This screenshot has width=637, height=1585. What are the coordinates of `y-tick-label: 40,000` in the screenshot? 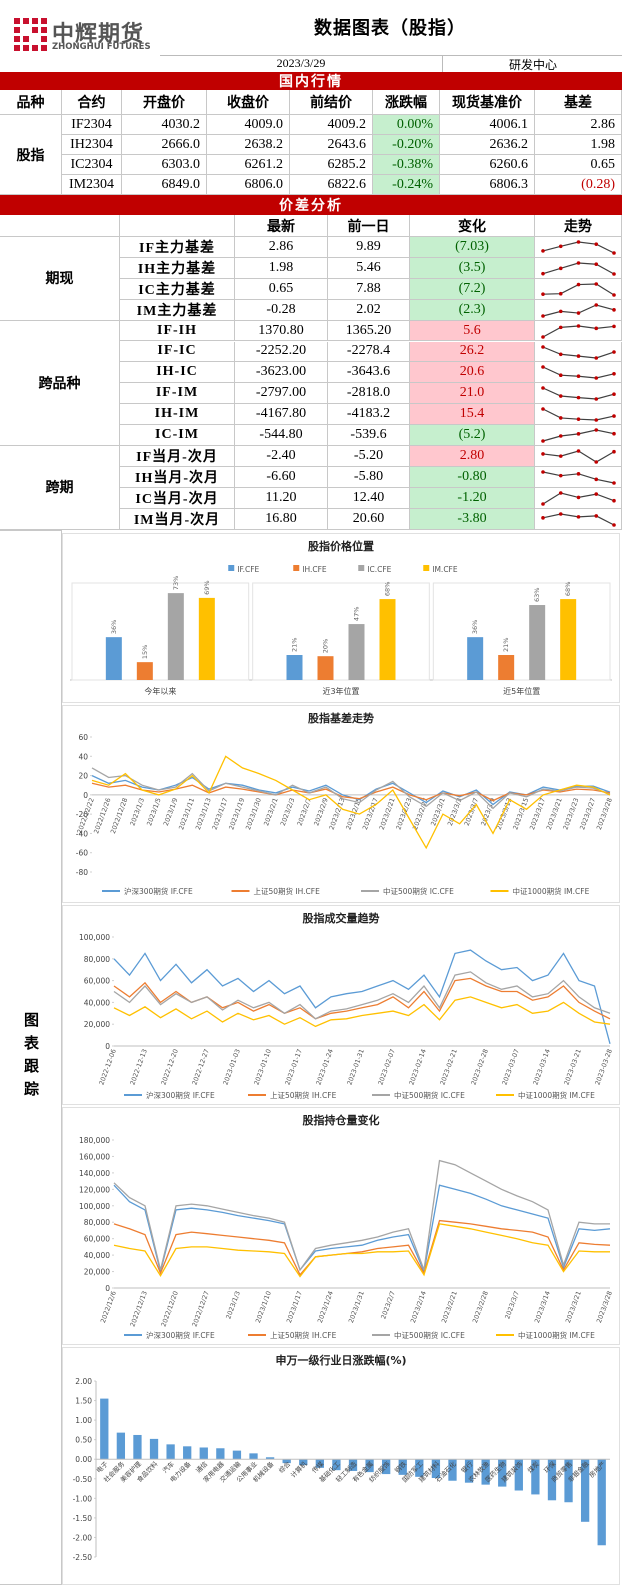 It's located at (97, 1255).